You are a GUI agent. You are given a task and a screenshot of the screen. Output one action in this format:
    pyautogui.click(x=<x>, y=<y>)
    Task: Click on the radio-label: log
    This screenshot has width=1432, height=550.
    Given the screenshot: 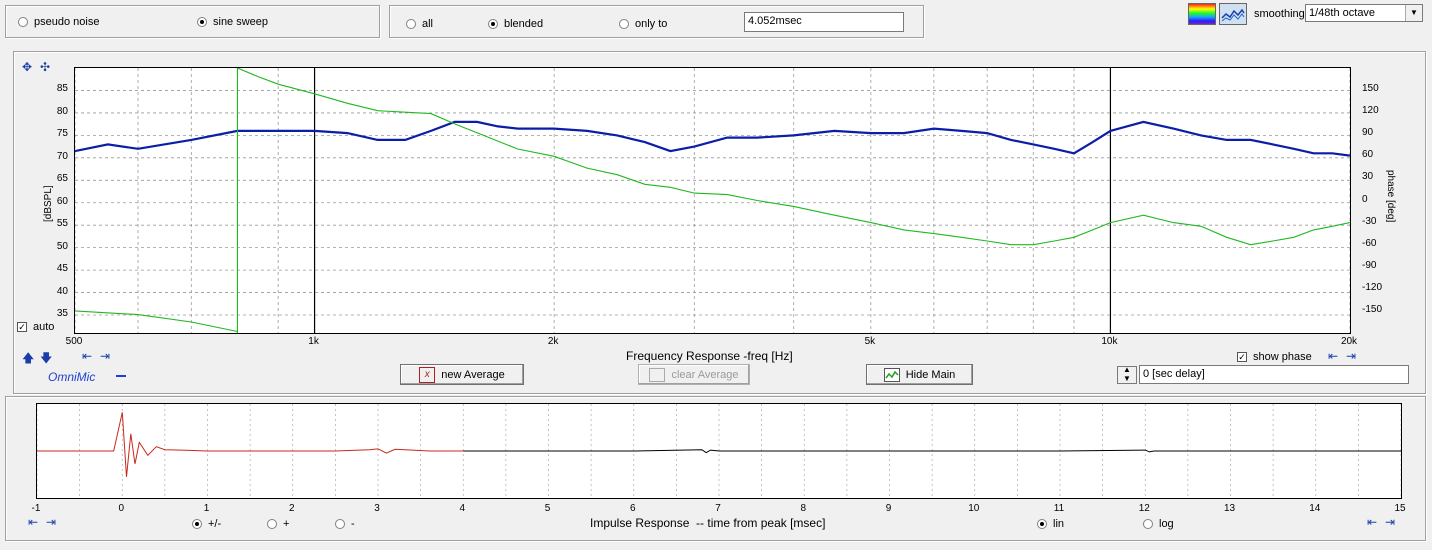 What is the action you would take?
    pyautogui.click(x=1166, y=524)
    